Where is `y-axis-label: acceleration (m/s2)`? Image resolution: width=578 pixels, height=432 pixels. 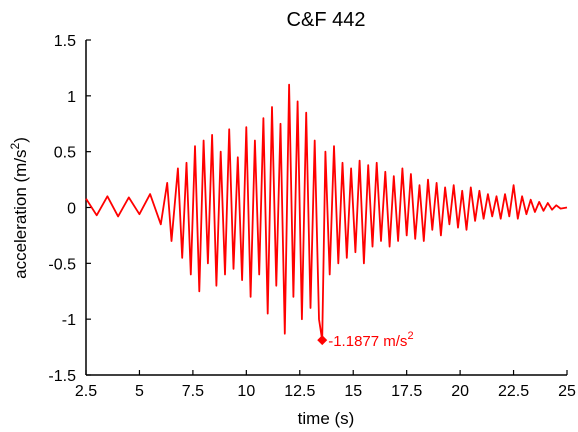 y-axis-label: acceleration (m/s2) is located at coordinates (19, 208).